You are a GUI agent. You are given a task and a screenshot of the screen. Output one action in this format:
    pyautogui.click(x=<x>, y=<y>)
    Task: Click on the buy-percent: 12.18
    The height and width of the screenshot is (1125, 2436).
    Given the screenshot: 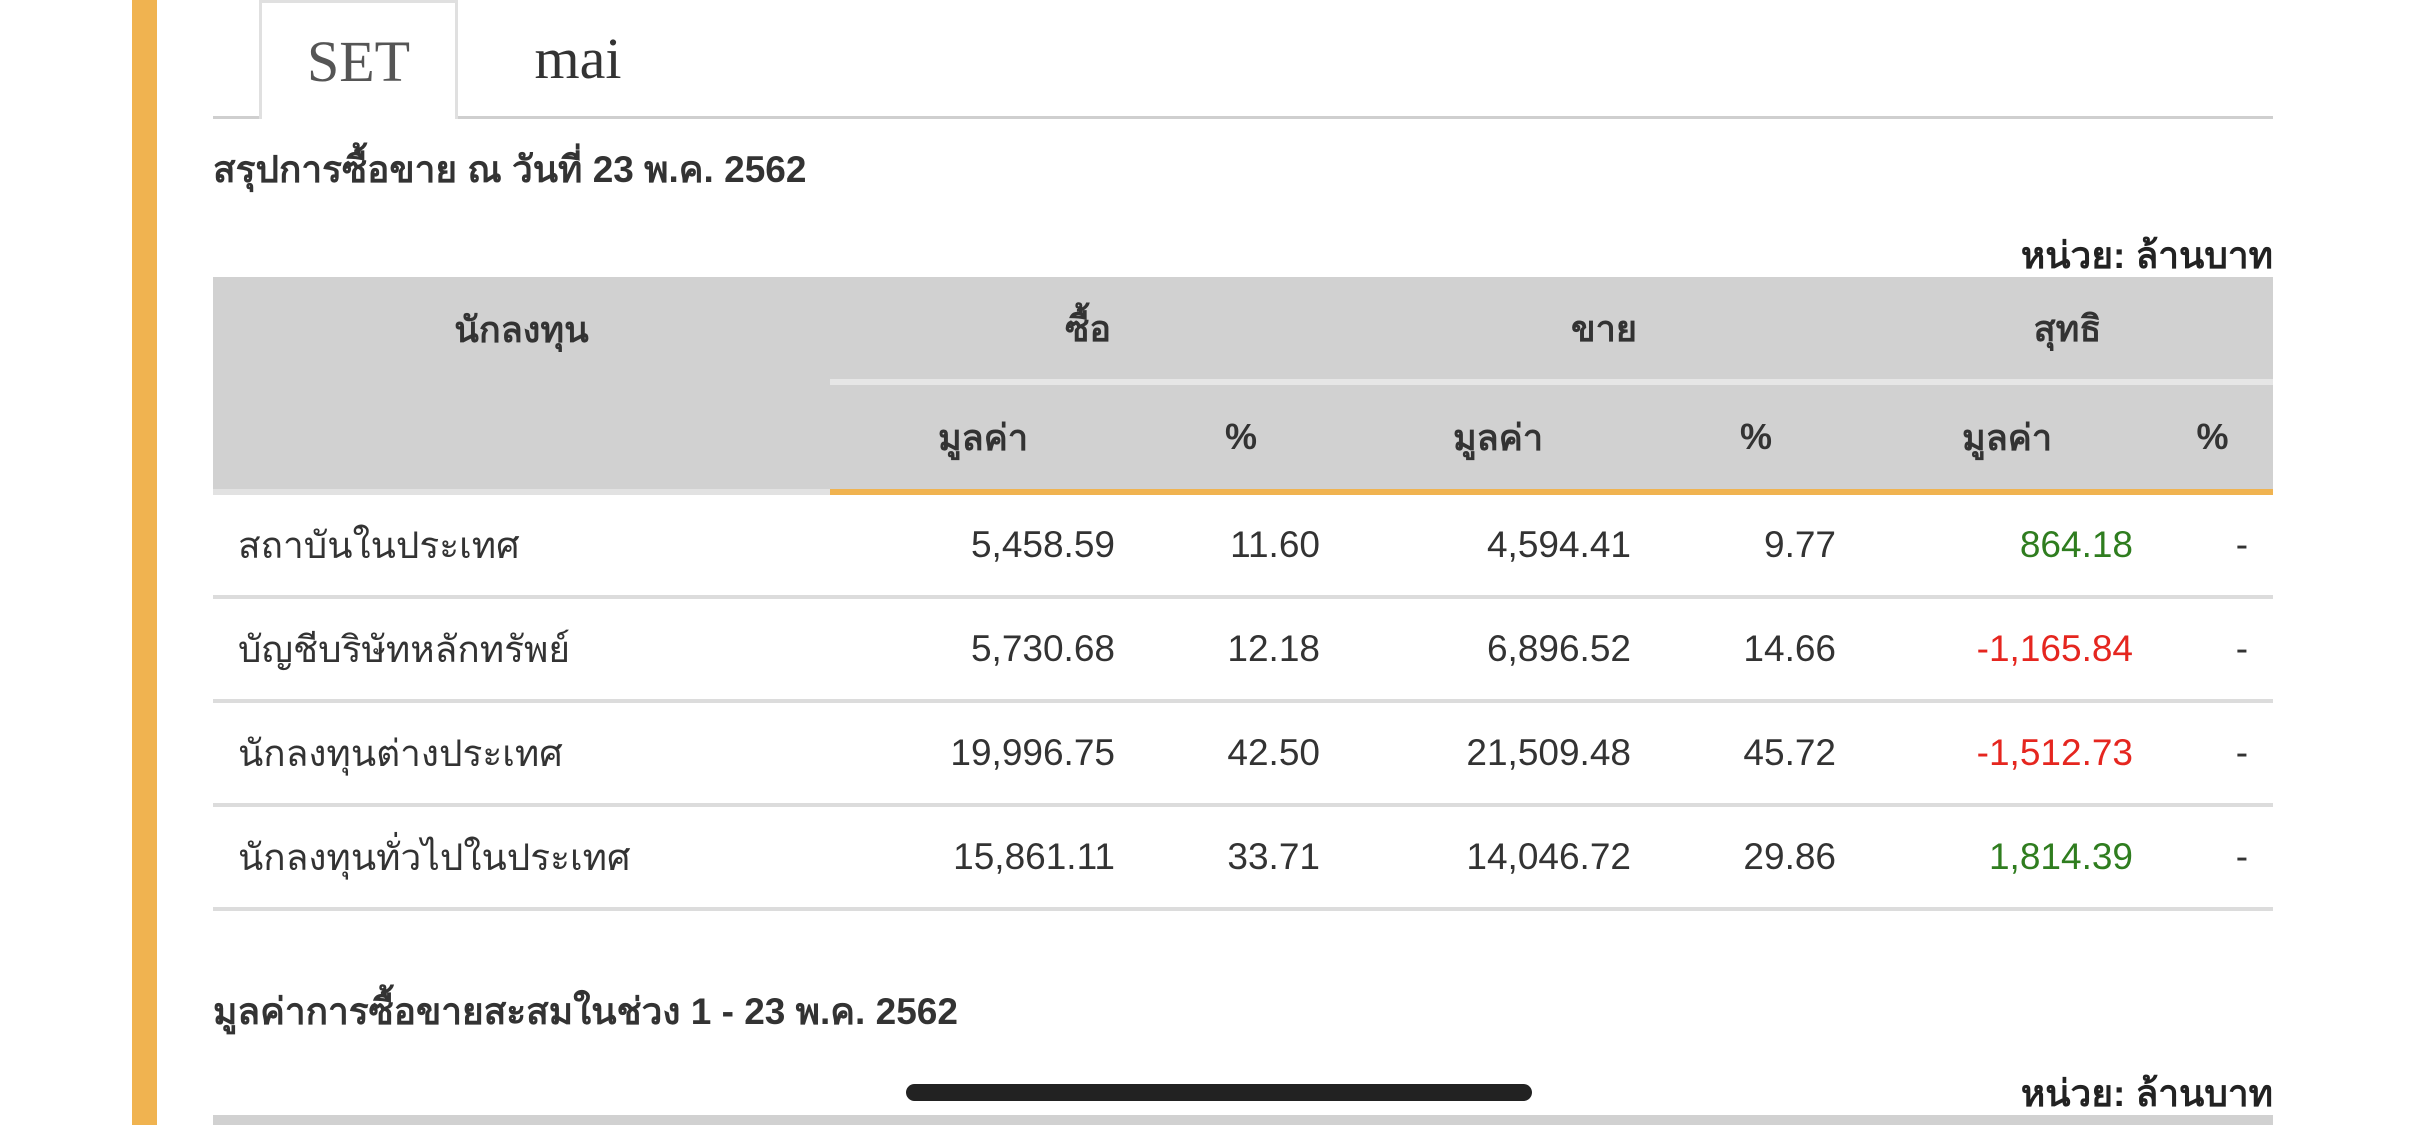 What is the action you would take?
    pyautogui.click(x=1241, y=650)
    